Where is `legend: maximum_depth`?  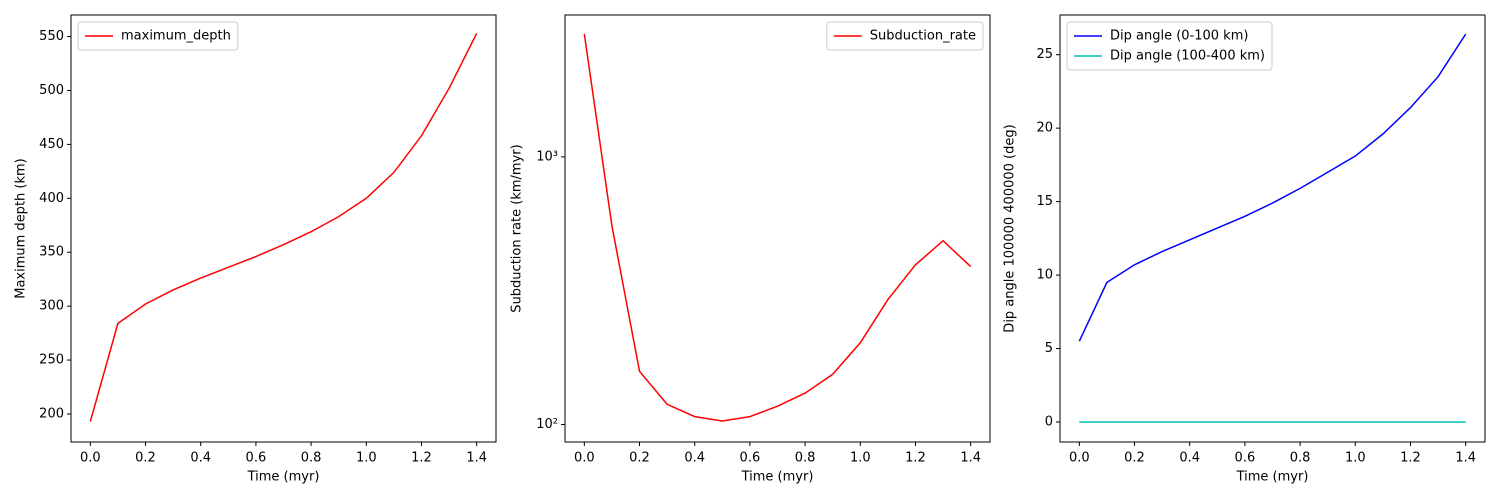 legend: maximum_depth is located at coordinates (158, 36).